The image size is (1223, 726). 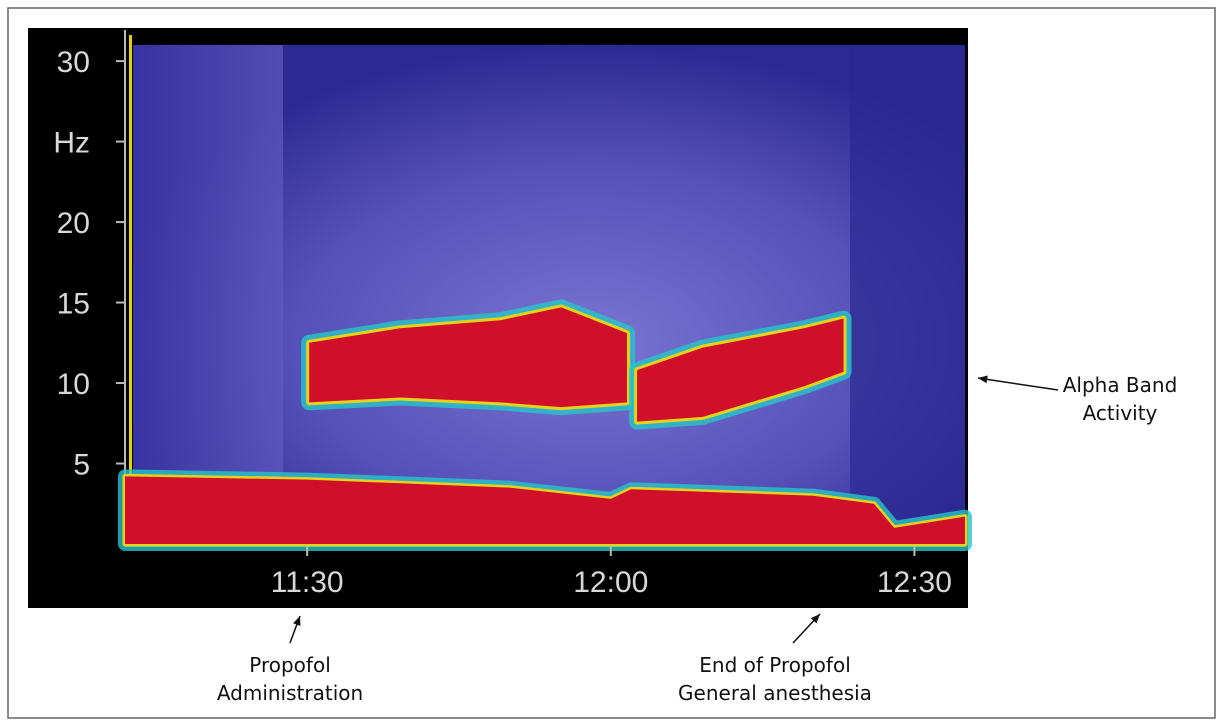 I want to click on annotation-text: General anesthesia, so click(x=775, y=693).